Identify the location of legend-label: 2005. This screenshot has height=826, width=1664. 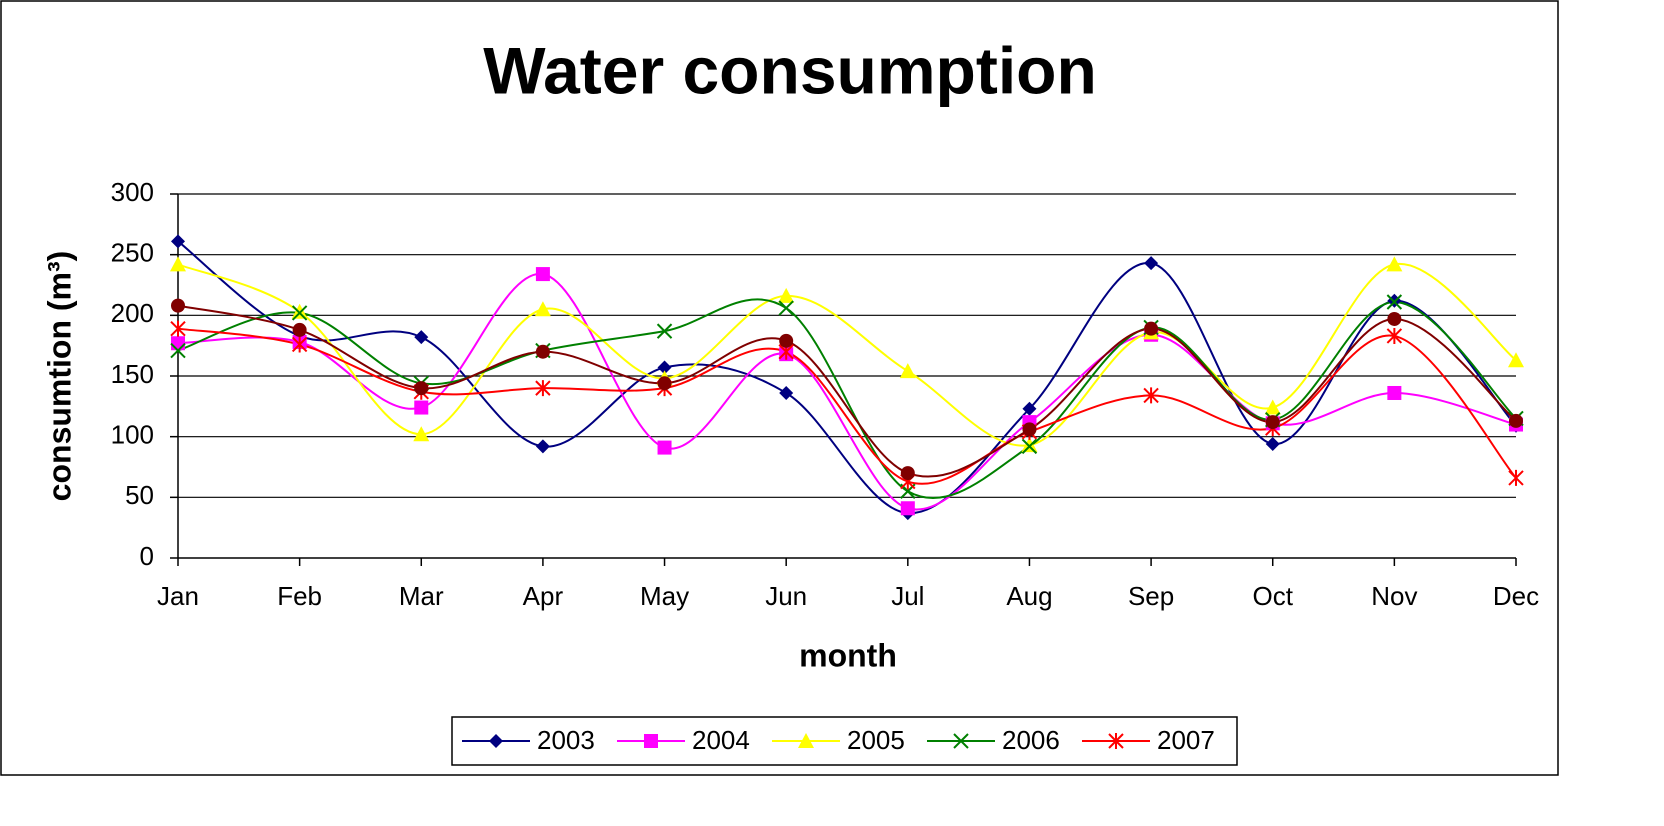
(876, 740).